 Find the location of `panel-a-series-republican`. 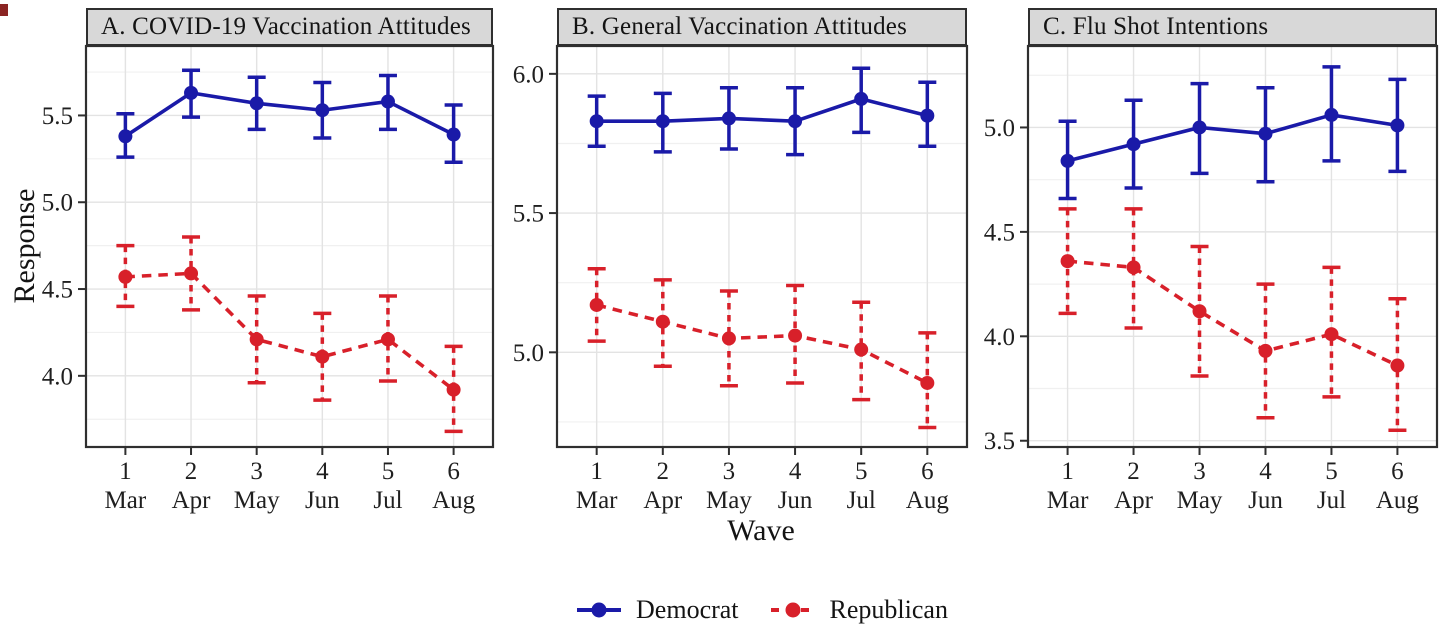

panel-a-series-republican is located at coordinates (289, 334).